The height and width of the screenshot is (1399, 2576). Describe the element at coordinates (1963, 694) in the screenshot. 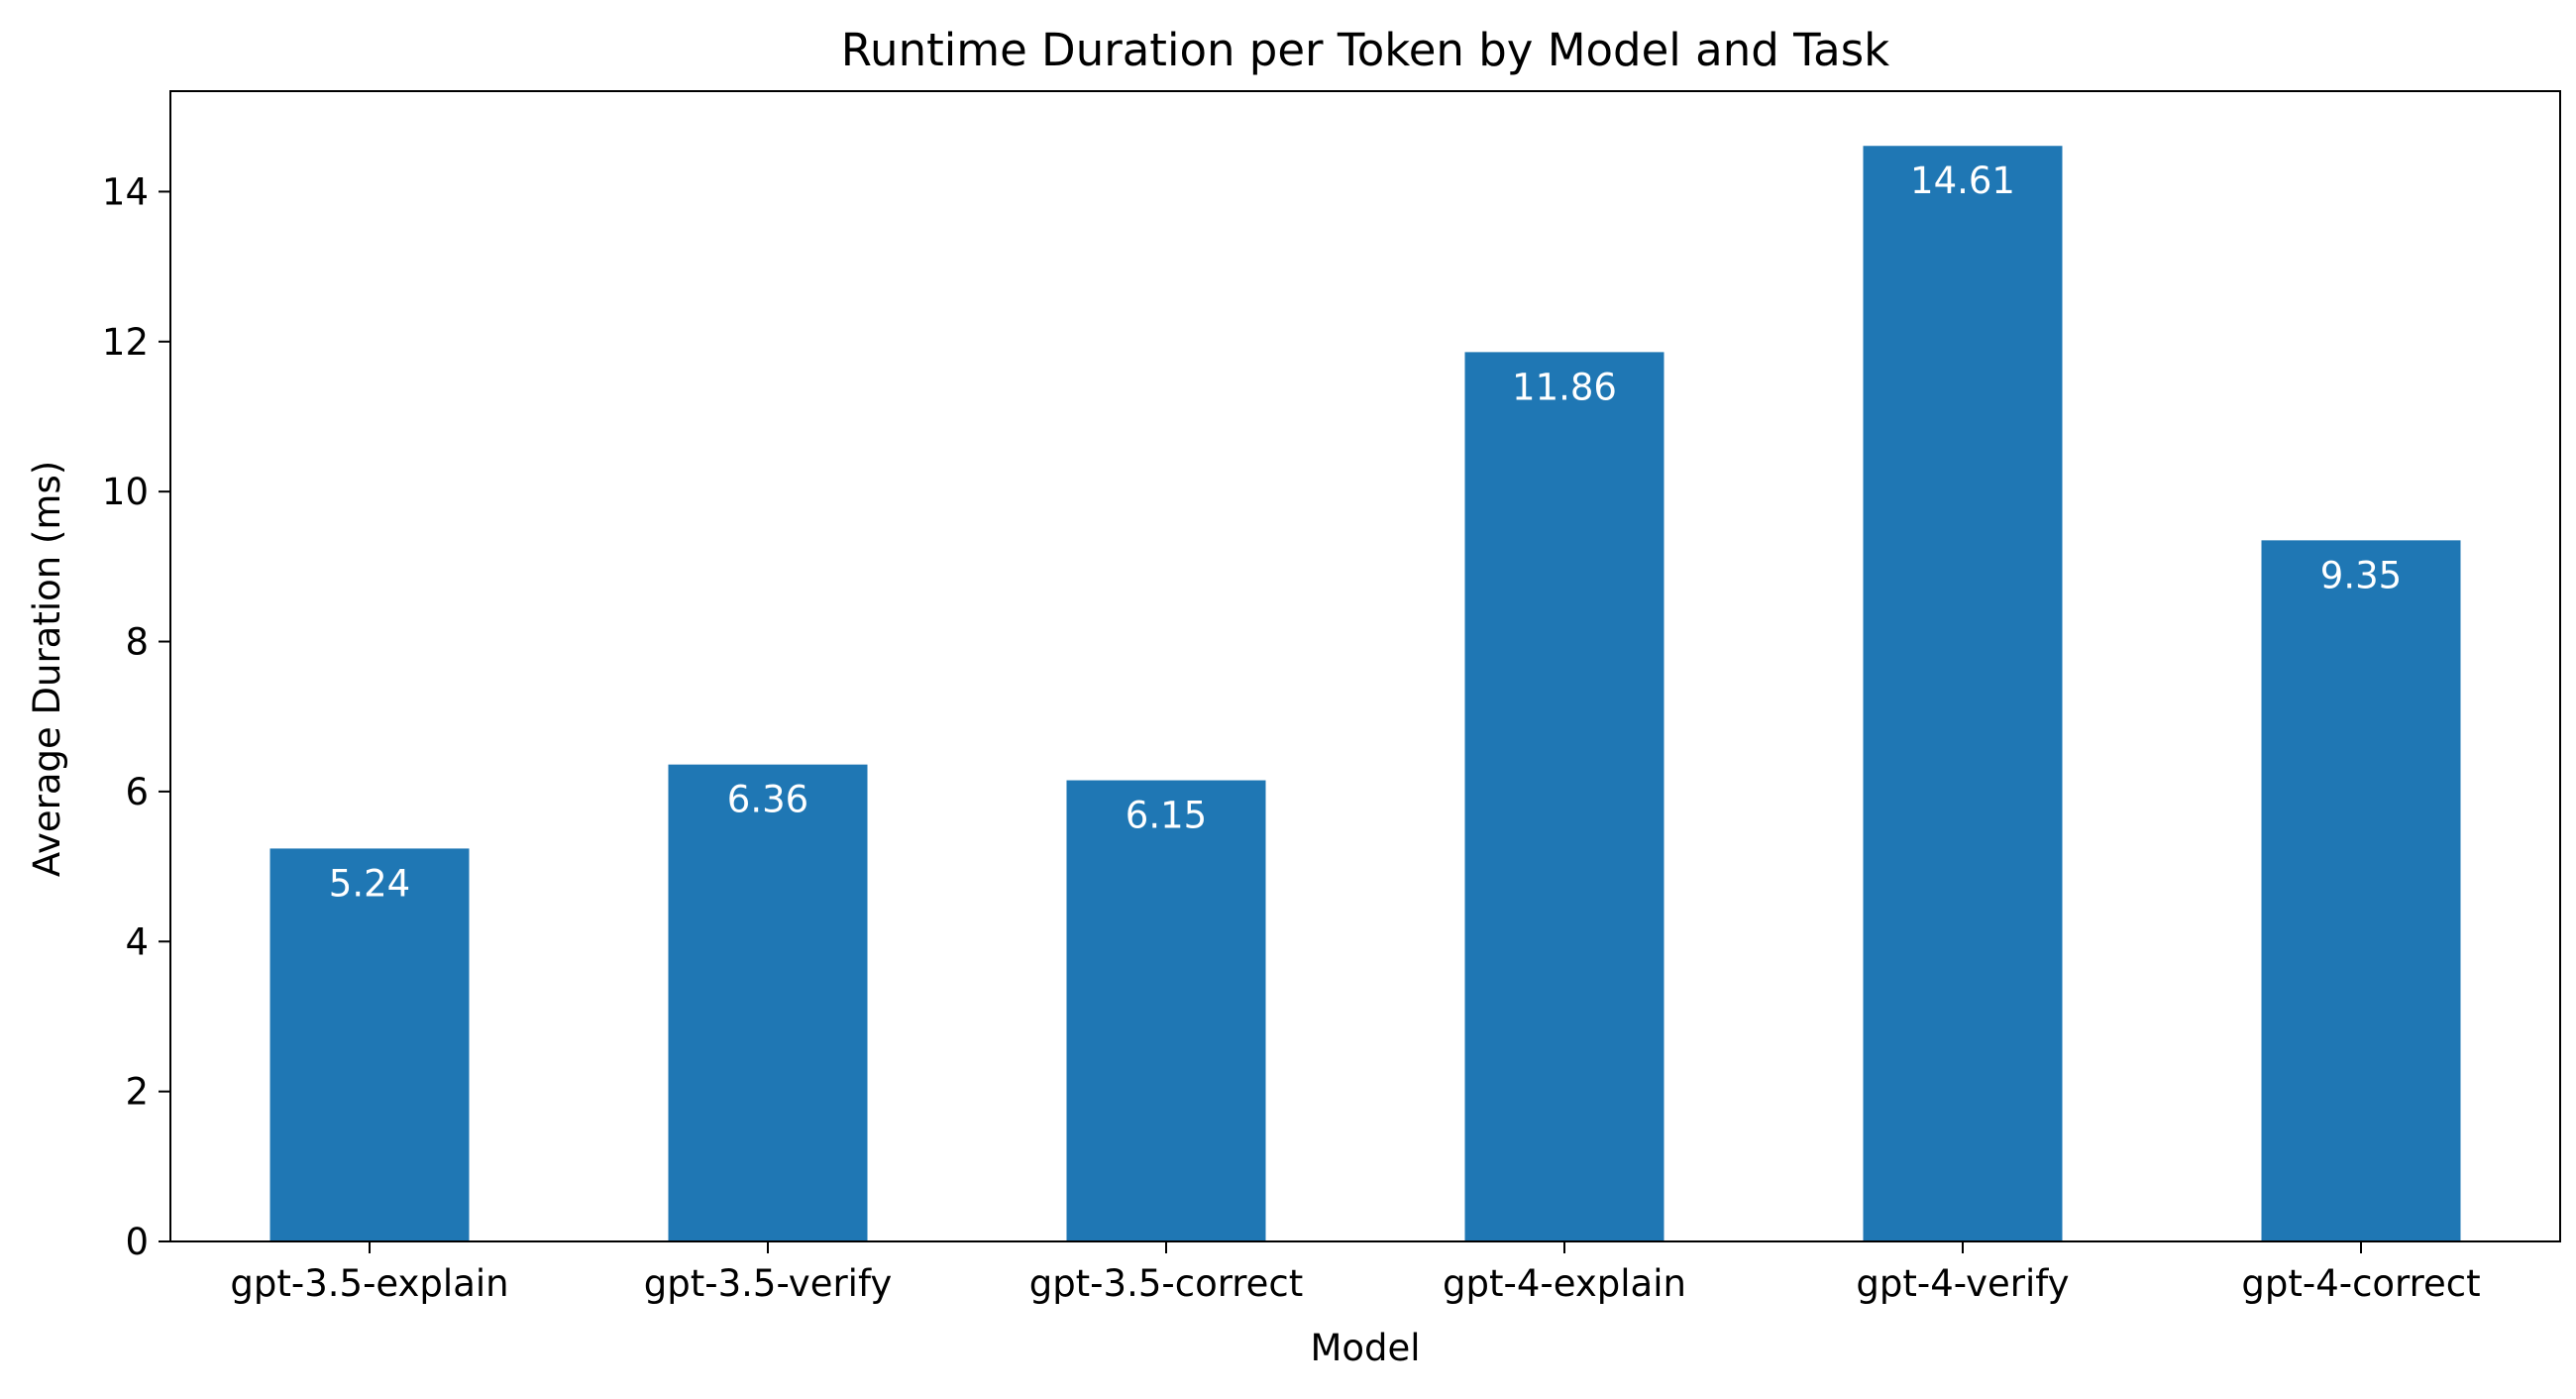

I see `bar-gpt-4-verify` at that location.